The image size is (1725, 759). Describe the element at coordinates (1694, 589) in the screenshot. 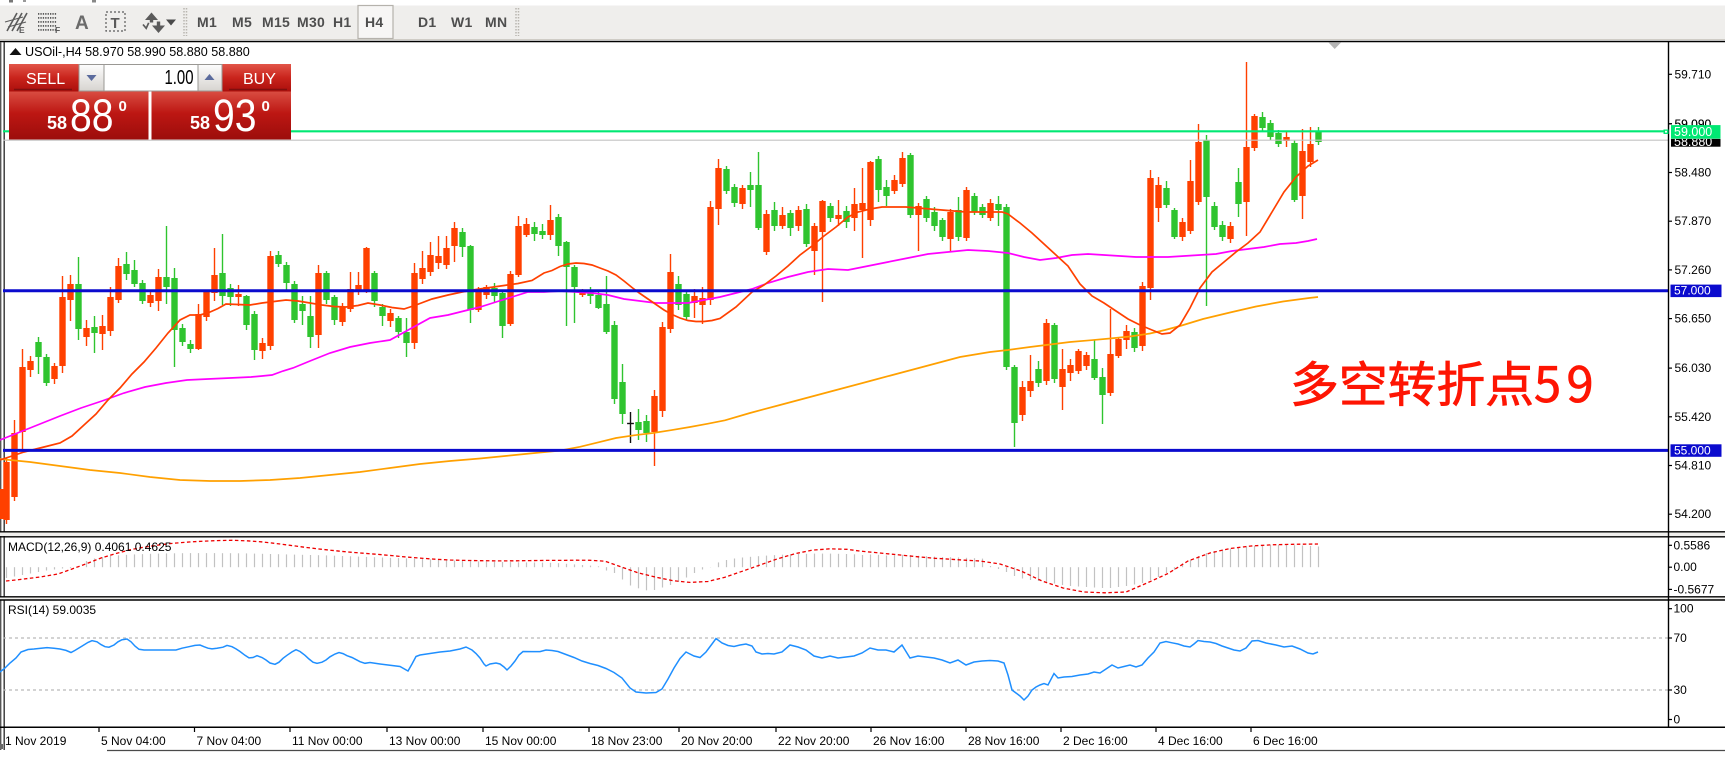

I see `svg-text: -0.5677` at that location.